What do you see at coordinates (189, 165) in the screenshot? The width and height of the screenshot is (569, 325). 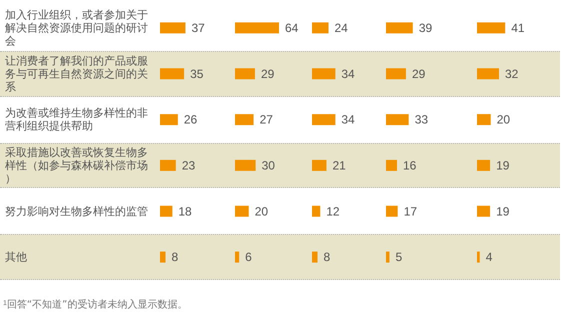 I see `data-label: 23` at bounding box center [189, 165].